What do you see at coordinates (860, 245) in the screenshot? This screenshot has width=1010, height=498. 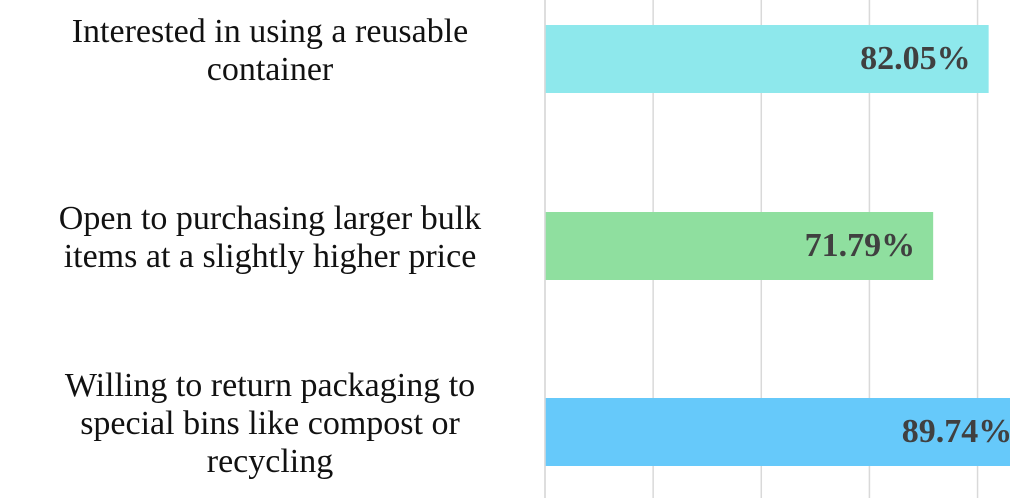 I see `value-label: 71.79%` at bounding box center [860, 245].